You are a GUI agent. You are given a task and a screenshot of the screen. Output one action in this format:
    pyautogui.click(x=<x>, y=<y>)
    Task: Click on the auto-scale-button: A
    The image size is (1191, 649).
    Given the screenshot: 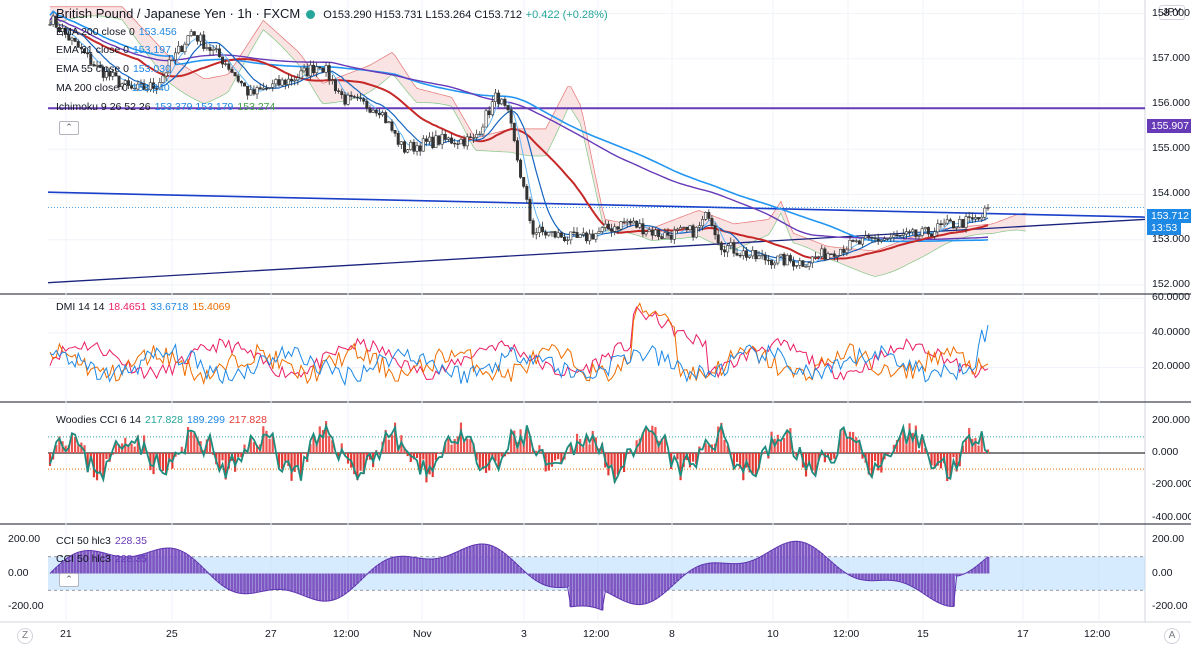 What is the action you would take?
    pyautogui.click(x=1172, y=636)
    